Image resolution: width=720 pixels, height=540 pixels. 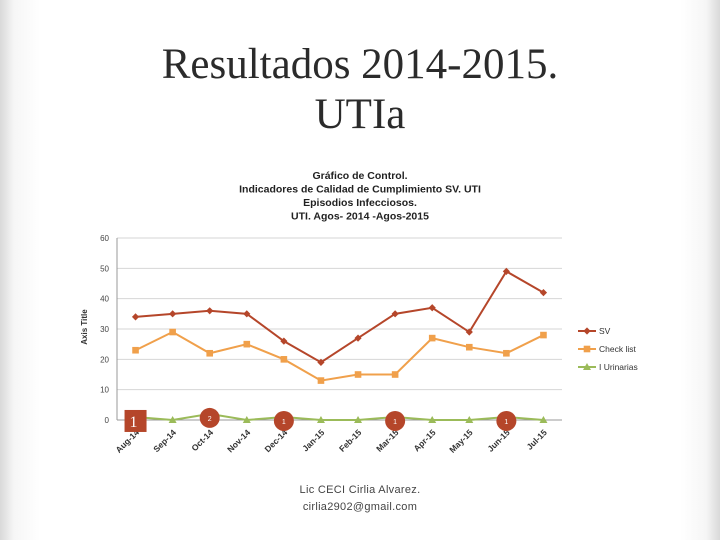 I want to click on chart-legend: SV Check list I Urinarias, so click(x=608, y=349).